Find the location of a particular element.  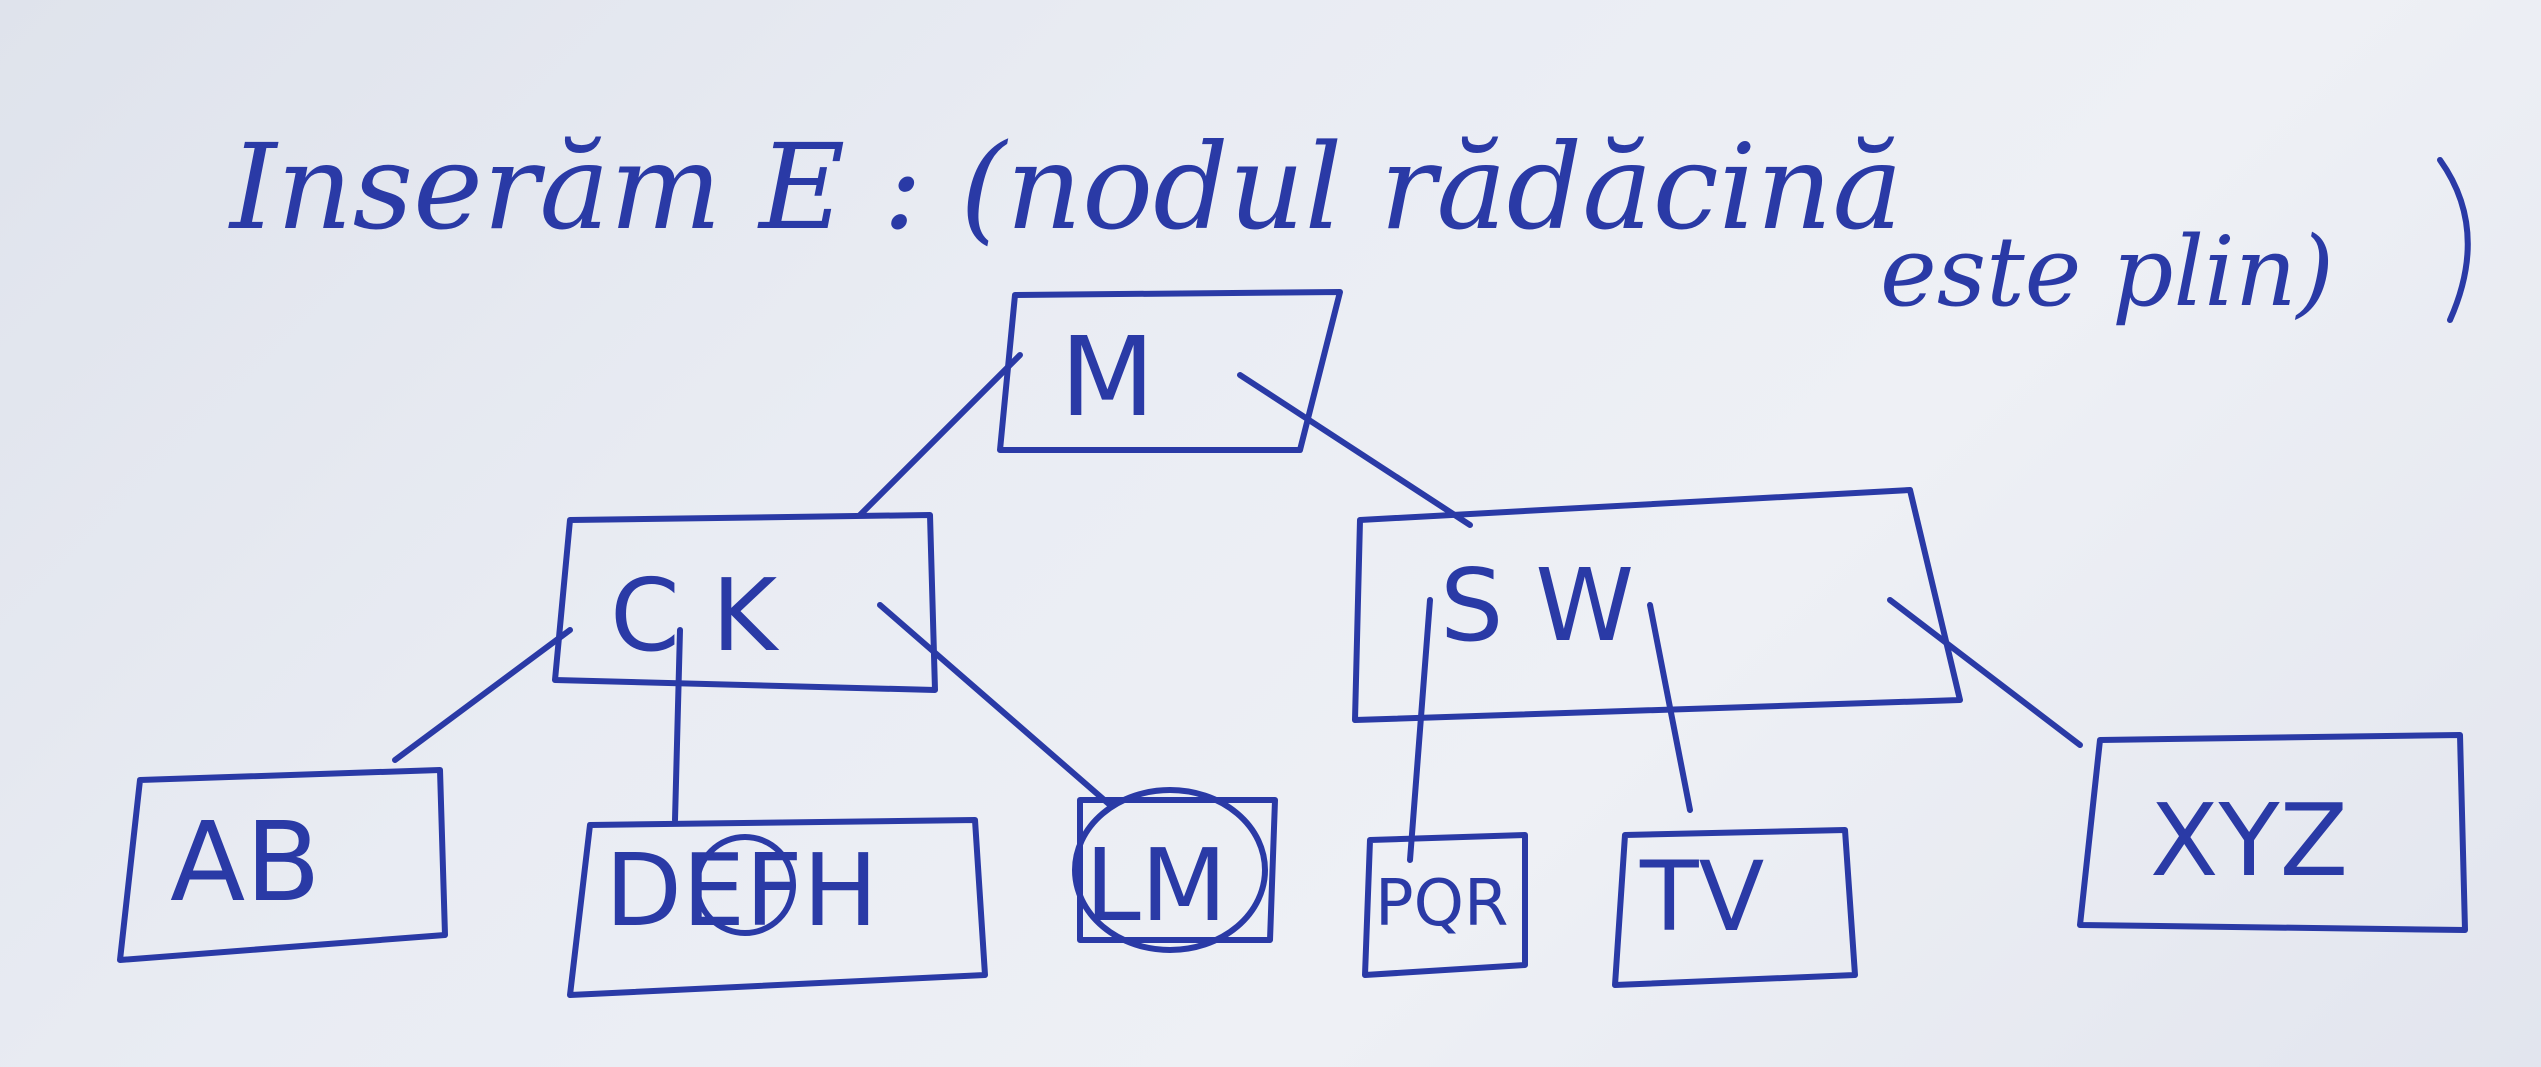

node-root-label: M is located at coordinates (1107, 377).